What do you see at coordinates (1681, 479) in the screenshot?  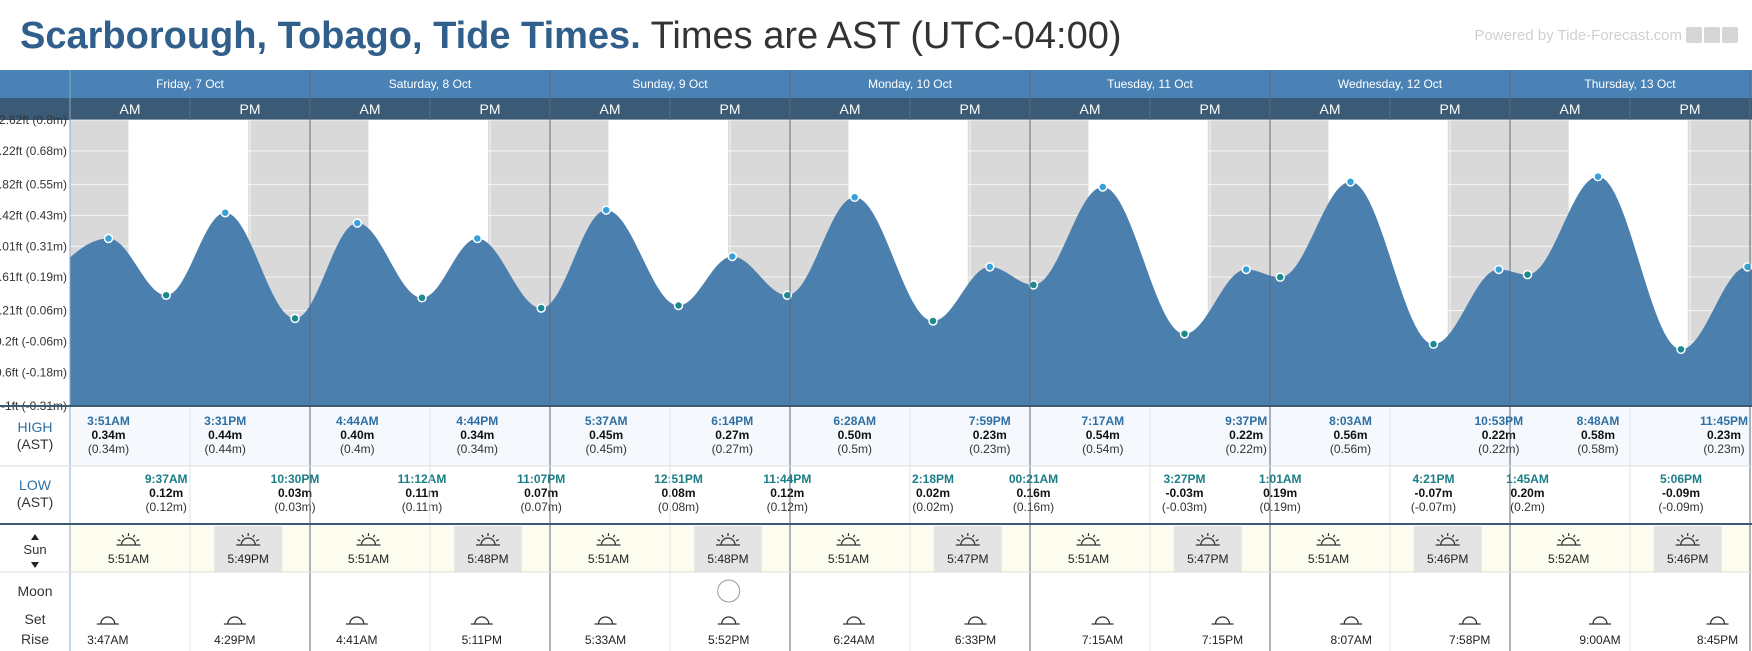 I see `tide-low-time: 5:06PM` at bounding box center [1681, 479].